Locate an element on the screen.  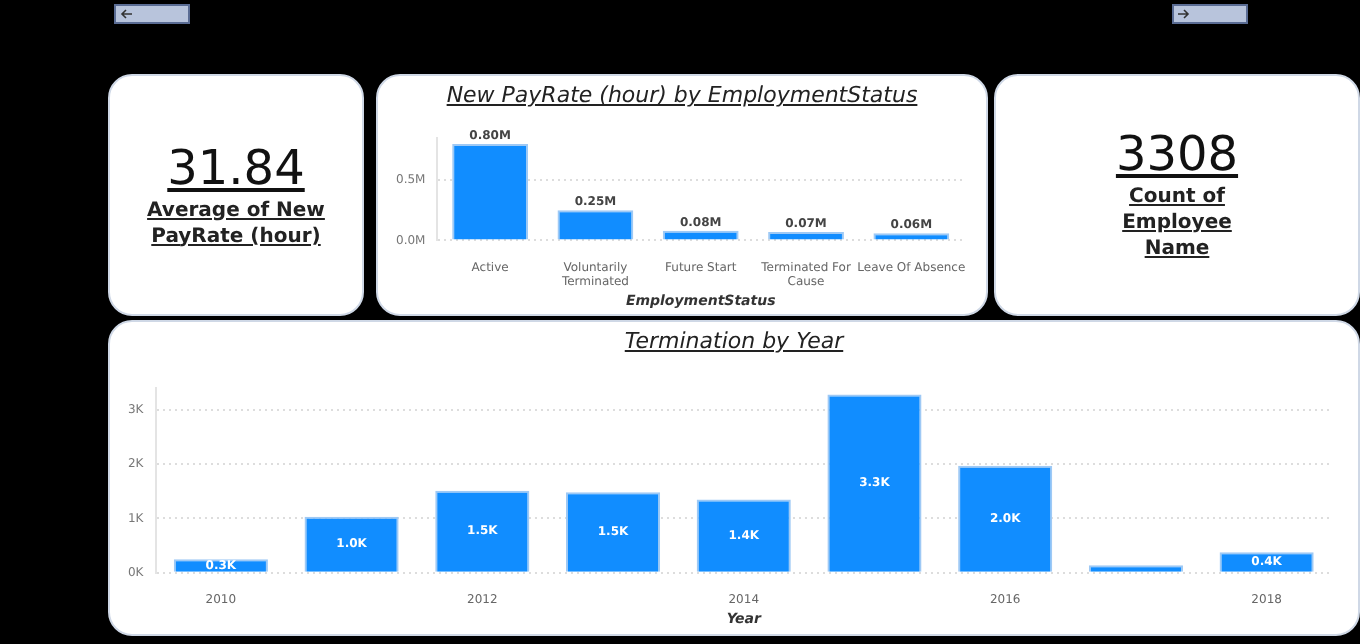
chart-title: Termination by Year is located at coordinates (734, 343).